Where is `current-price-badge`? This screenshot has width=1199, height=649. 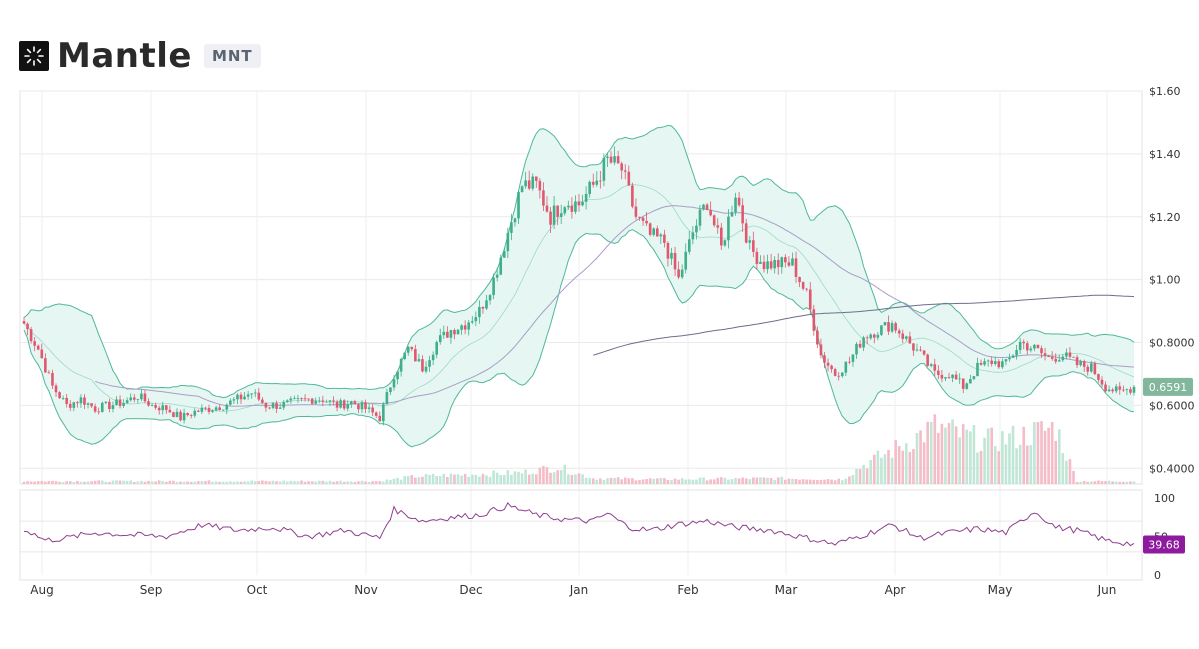
current-price-badge is located at coordinates (1168, 386).